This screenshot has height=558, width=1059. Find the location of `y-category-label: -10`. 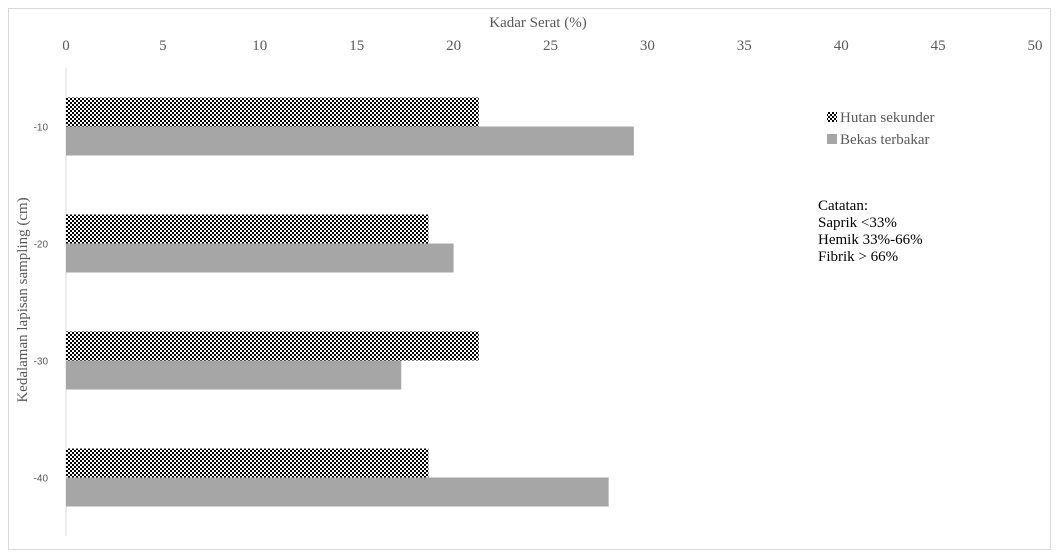

y-category-label: -10 is located at coordinates (41, 128).